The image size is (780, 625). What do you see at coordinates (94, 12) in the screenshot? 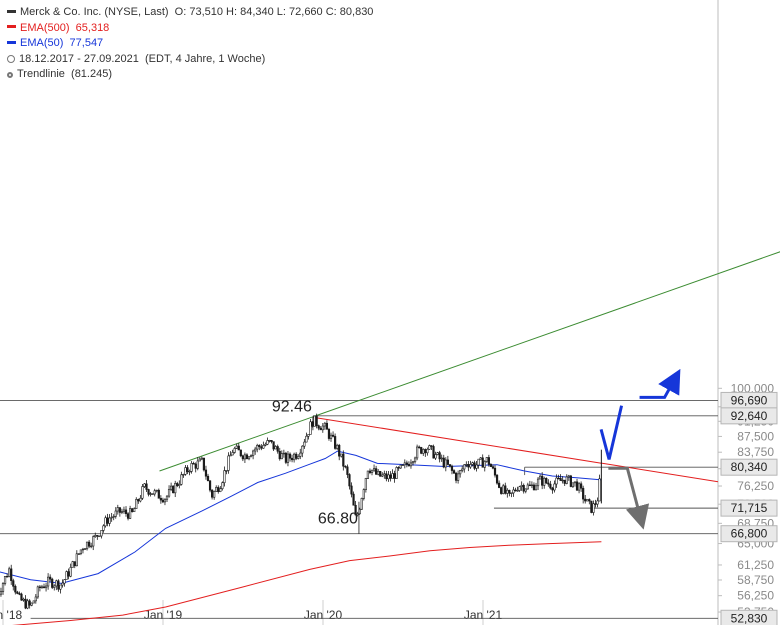
I see `instrument-title: Merck & Co. Inc. (NYSE, Last)` at bounding box center [94, 12].